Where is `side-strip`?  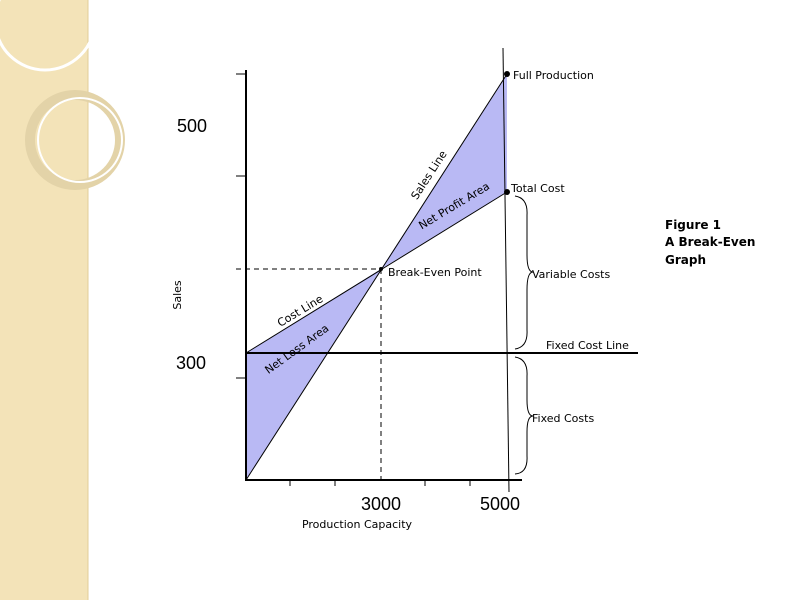 side-strip is located at coordinates (44, 300).